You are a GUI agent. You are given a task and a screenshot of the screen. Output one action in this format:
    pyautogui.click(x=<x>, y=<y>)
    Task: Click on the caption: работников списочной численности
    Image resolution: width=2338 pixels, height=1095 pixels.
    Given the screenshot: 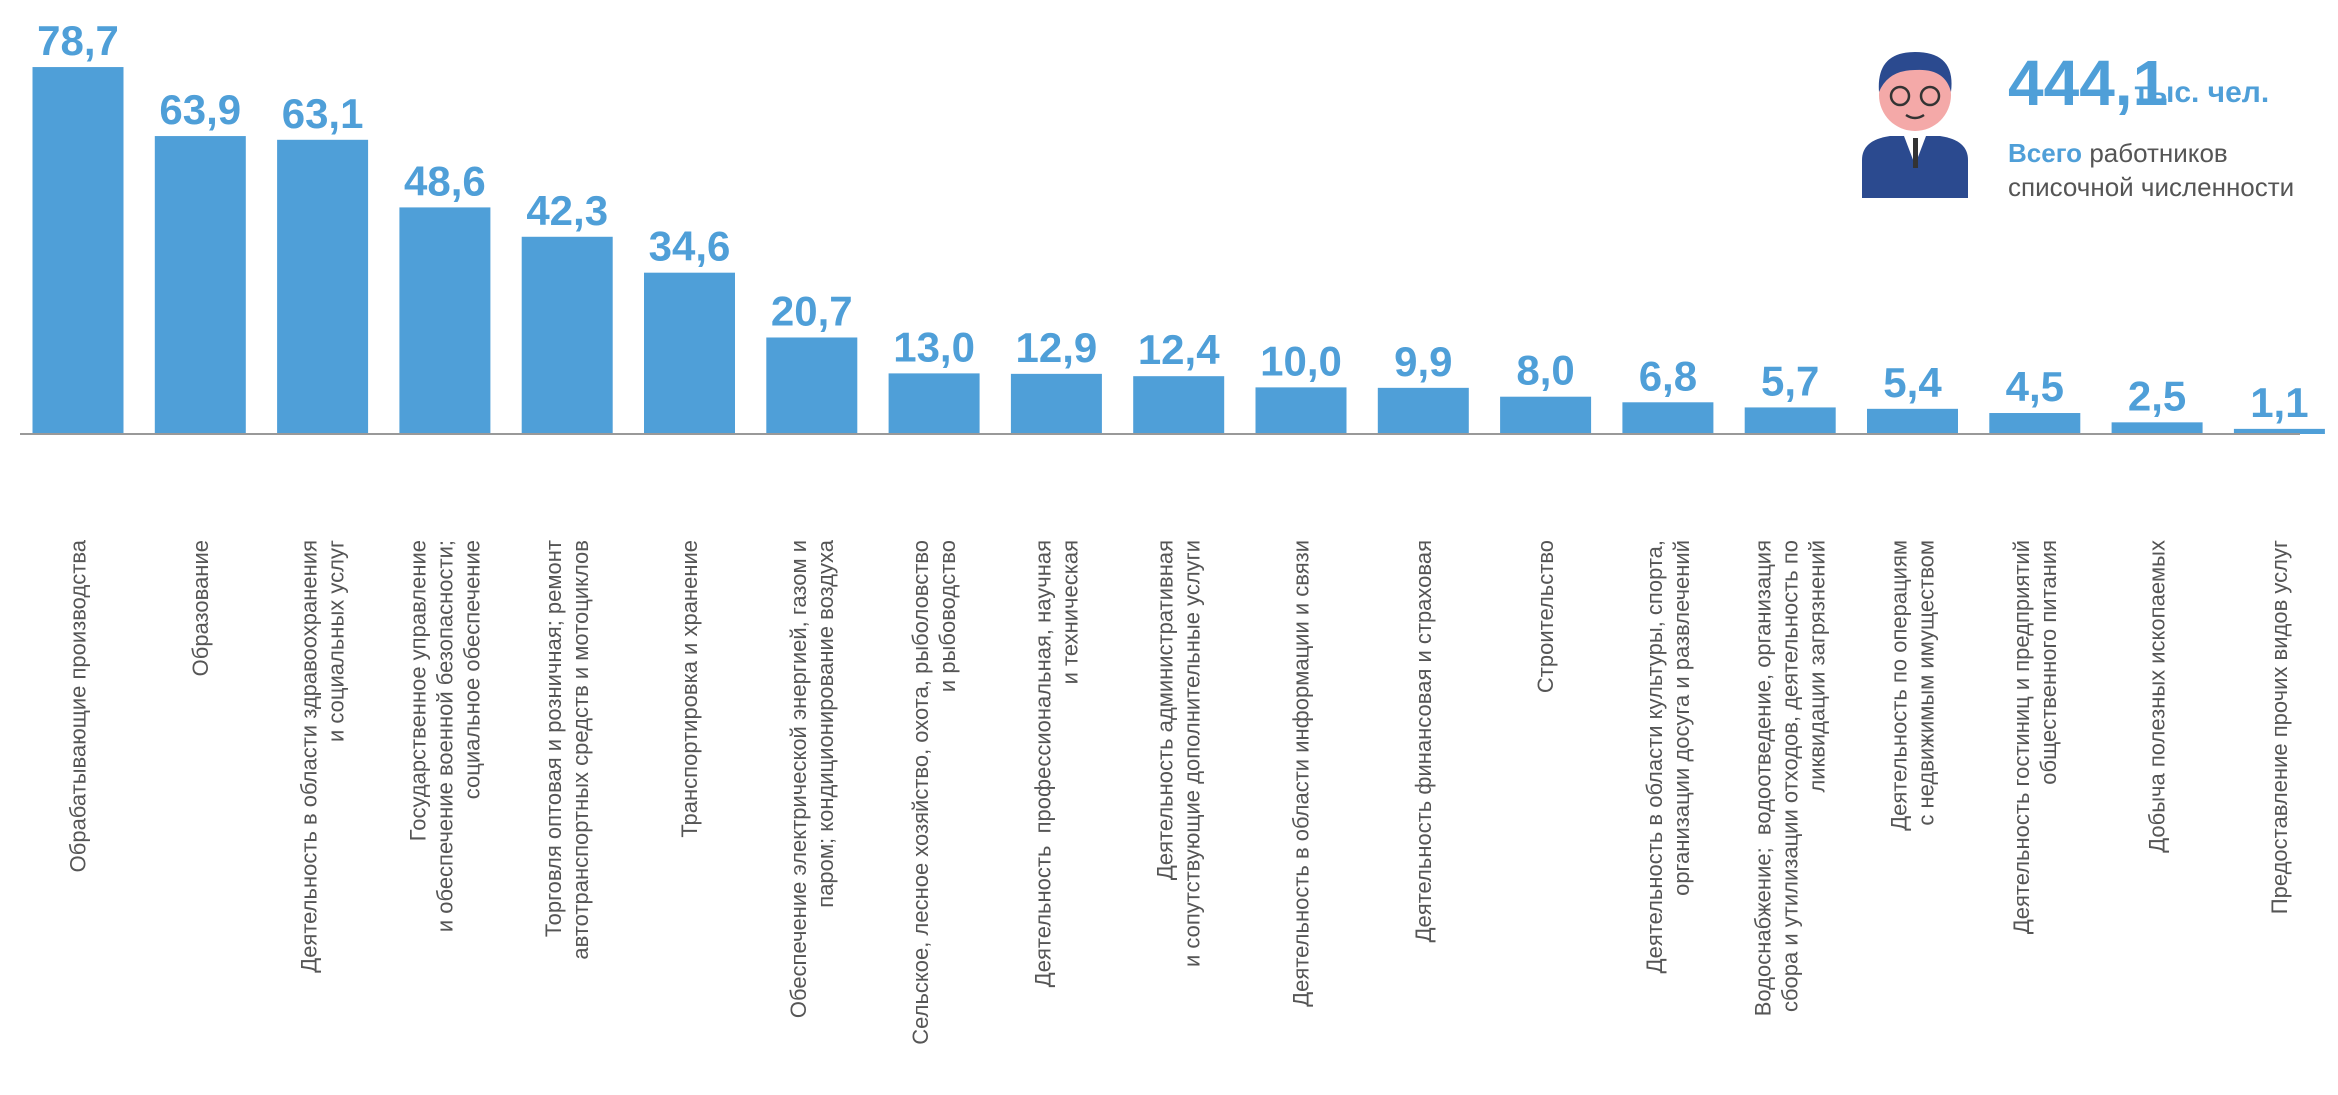 What is the action you would take?
    pyautogui.click(x=2151, y=170)
    